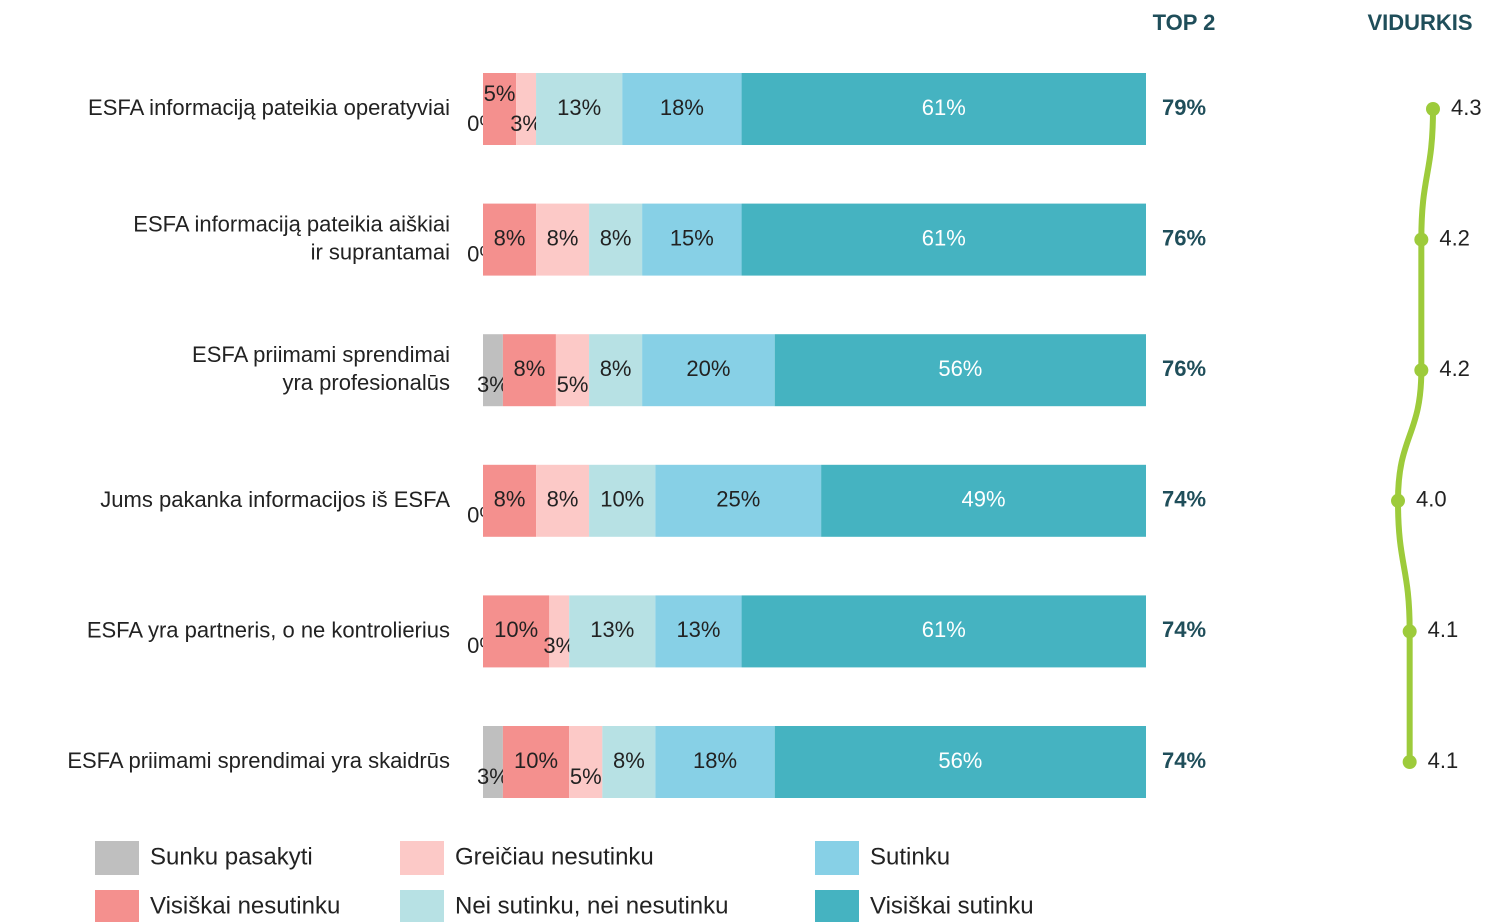  I want to click on legend-label: Visiškai sutinku, so click(952, 905).